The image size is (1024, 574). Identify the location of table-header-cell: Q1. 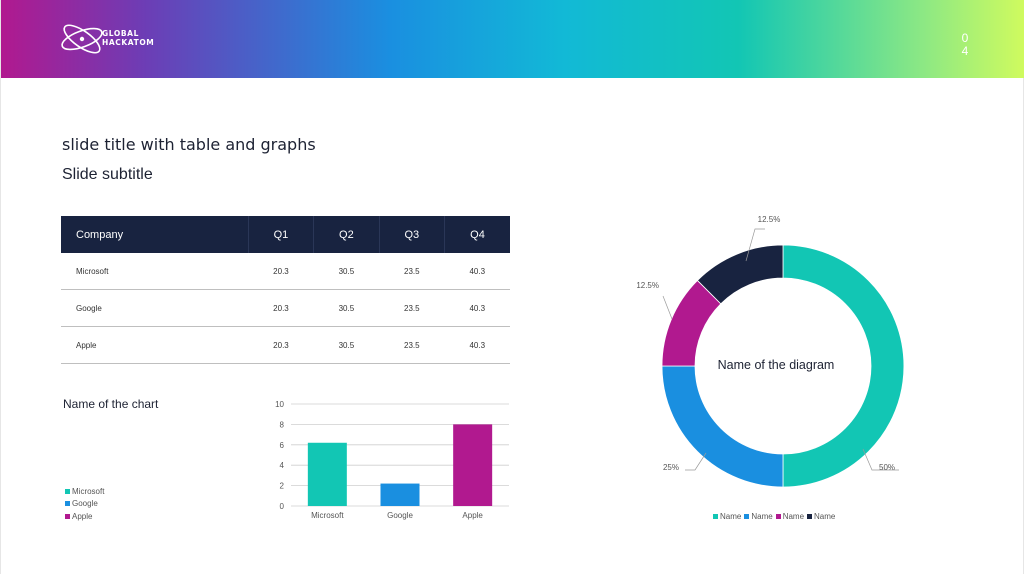
(280, 234).